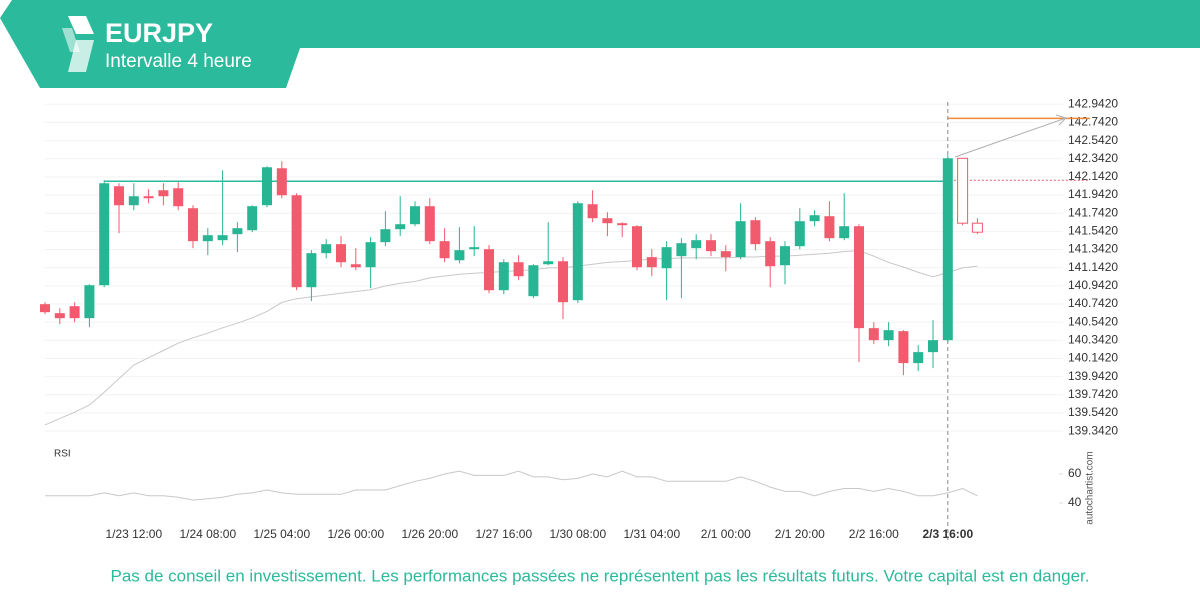  I want to click on y-tick-label: 140.1420, so click(1093, 358).